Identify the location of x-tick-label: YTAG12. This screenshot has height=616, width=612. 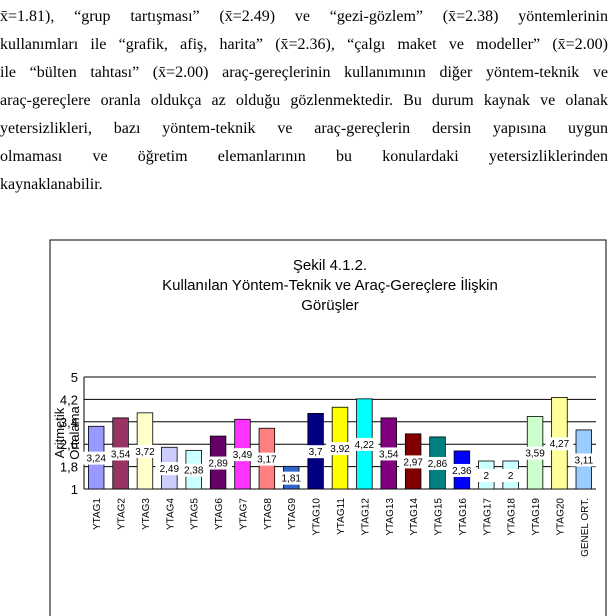
(365, 517).